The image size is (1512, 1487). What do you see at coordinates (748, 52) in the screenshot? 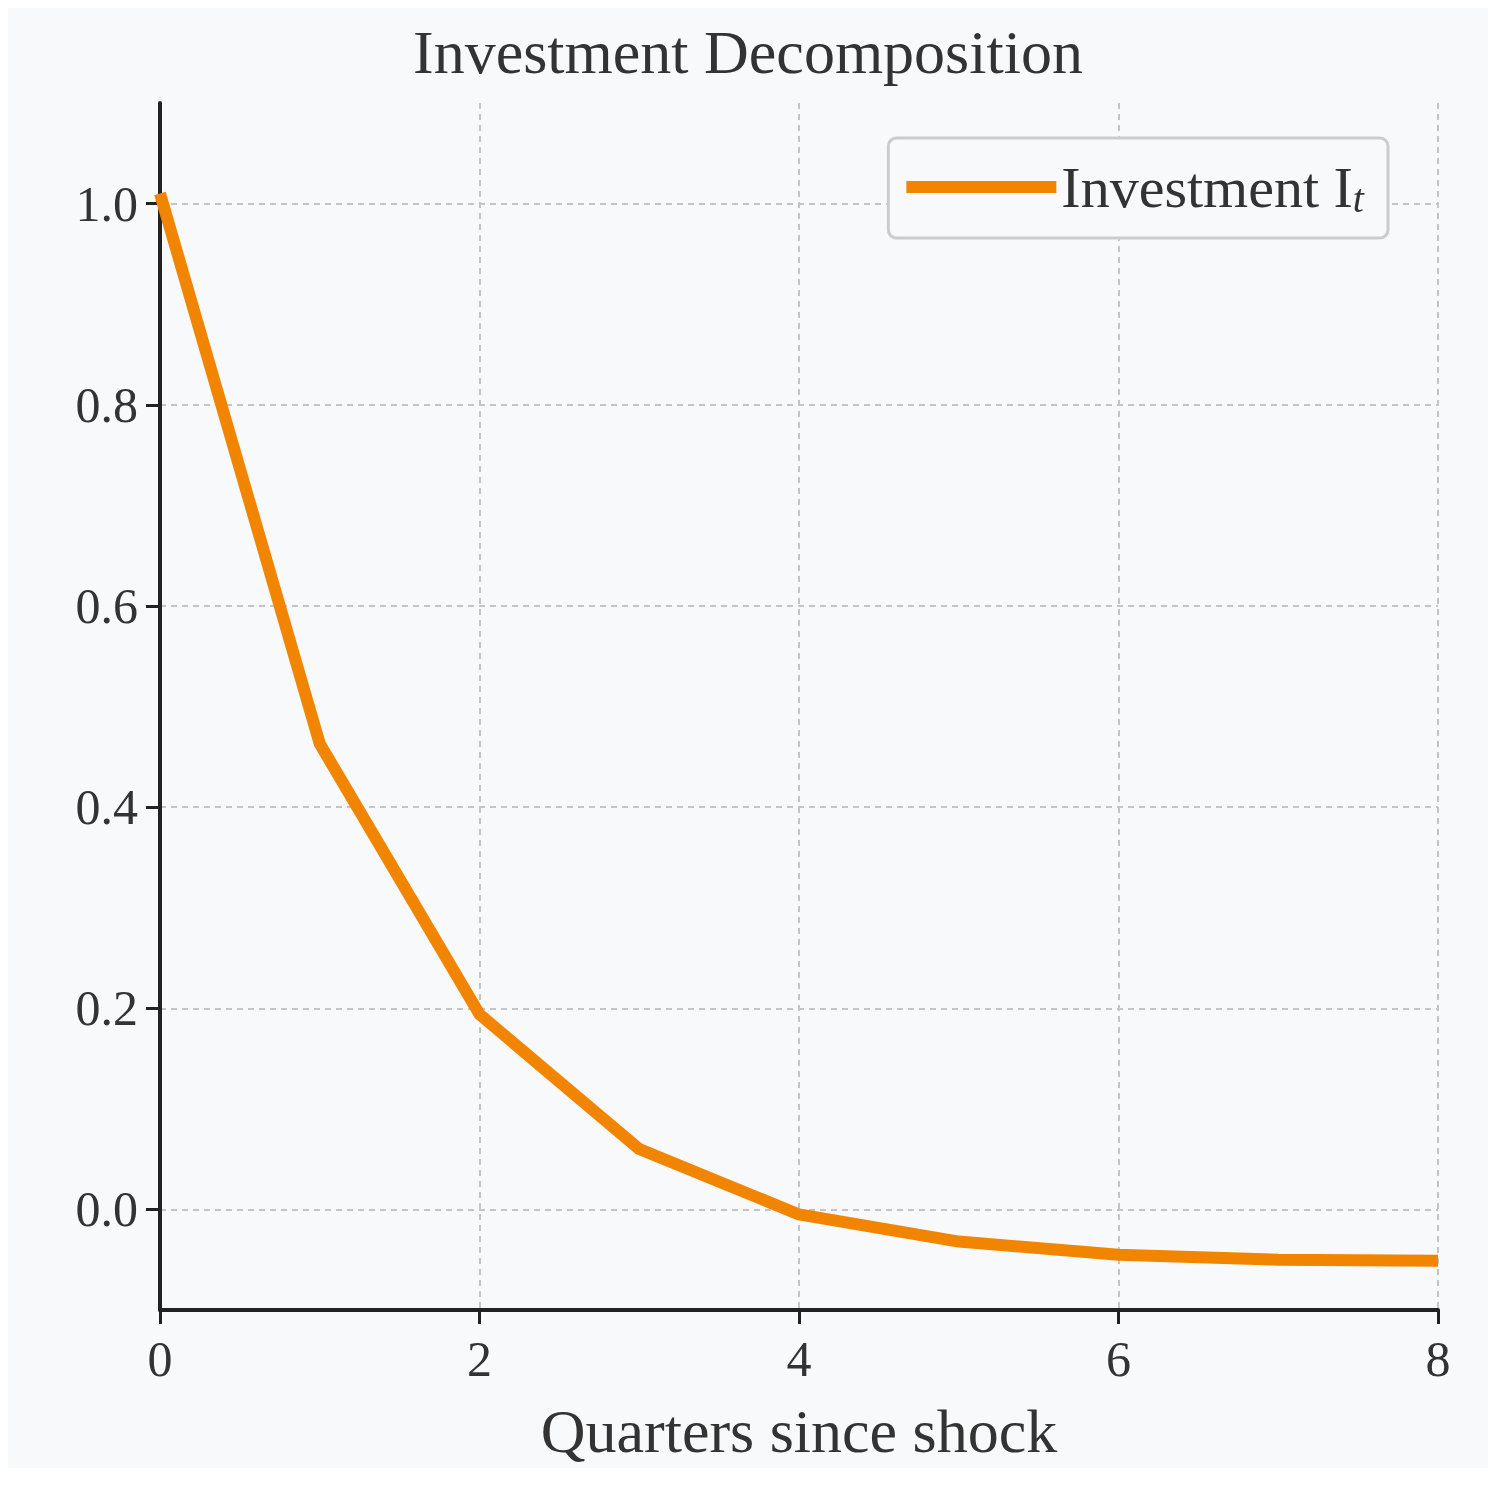
I see `chart-title: Investment Decomposition` at bounding box center [748, 52].